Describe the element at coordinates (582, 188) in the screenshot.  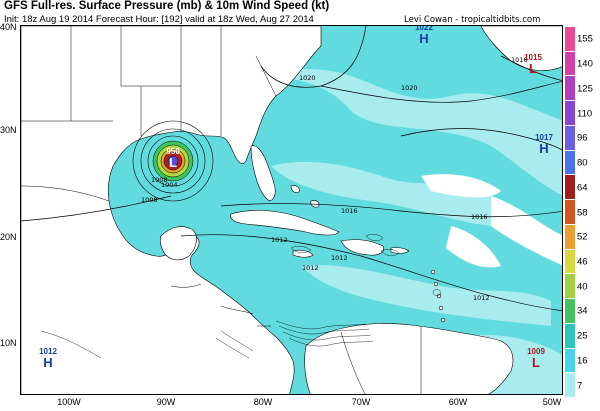
I see `colorbar-label: 64` at that location.